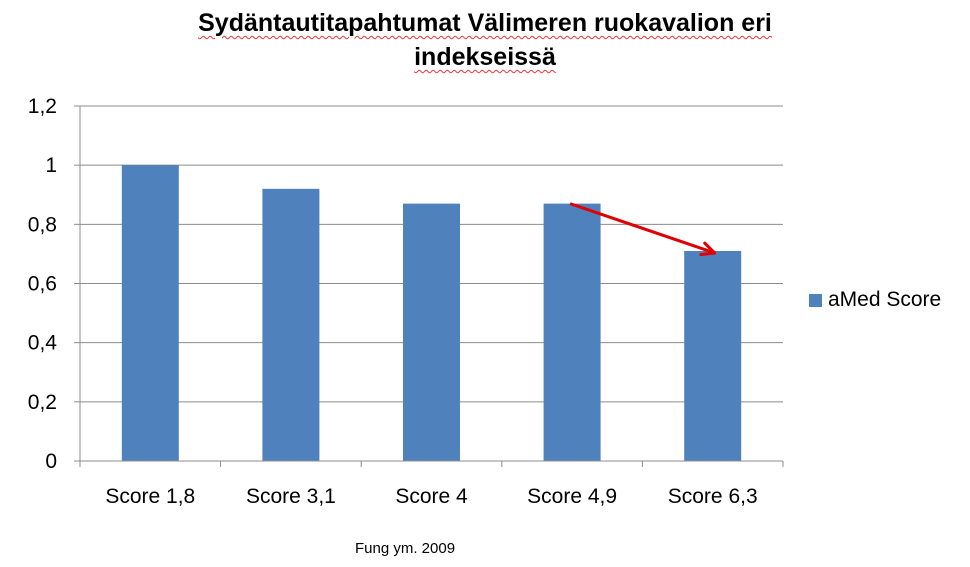  I want to click on x-category-label: Score 4, so click(431, 496).